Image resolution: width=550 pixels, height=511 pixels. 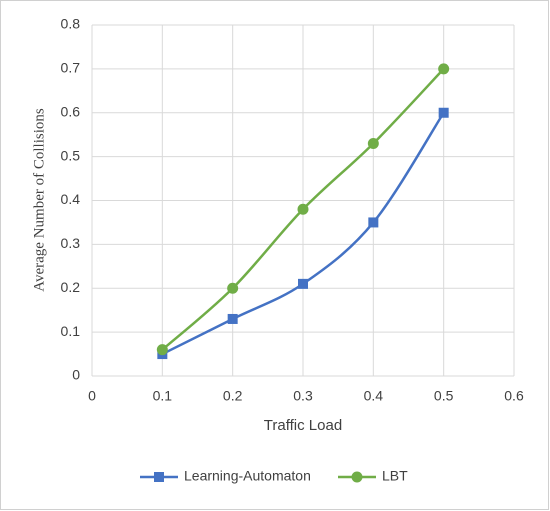 I want to click on legend-label: Learning-Automaton, so click(x=247, y=476).